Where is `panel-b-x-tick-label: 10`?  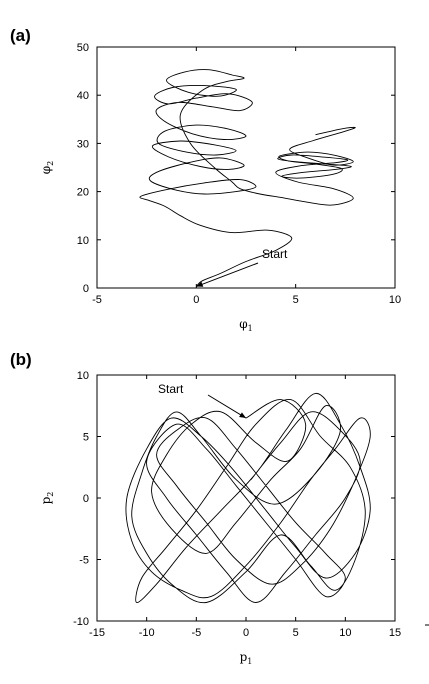
panel-b-x-tick-label: 10 is located at coordinates (345, 633).